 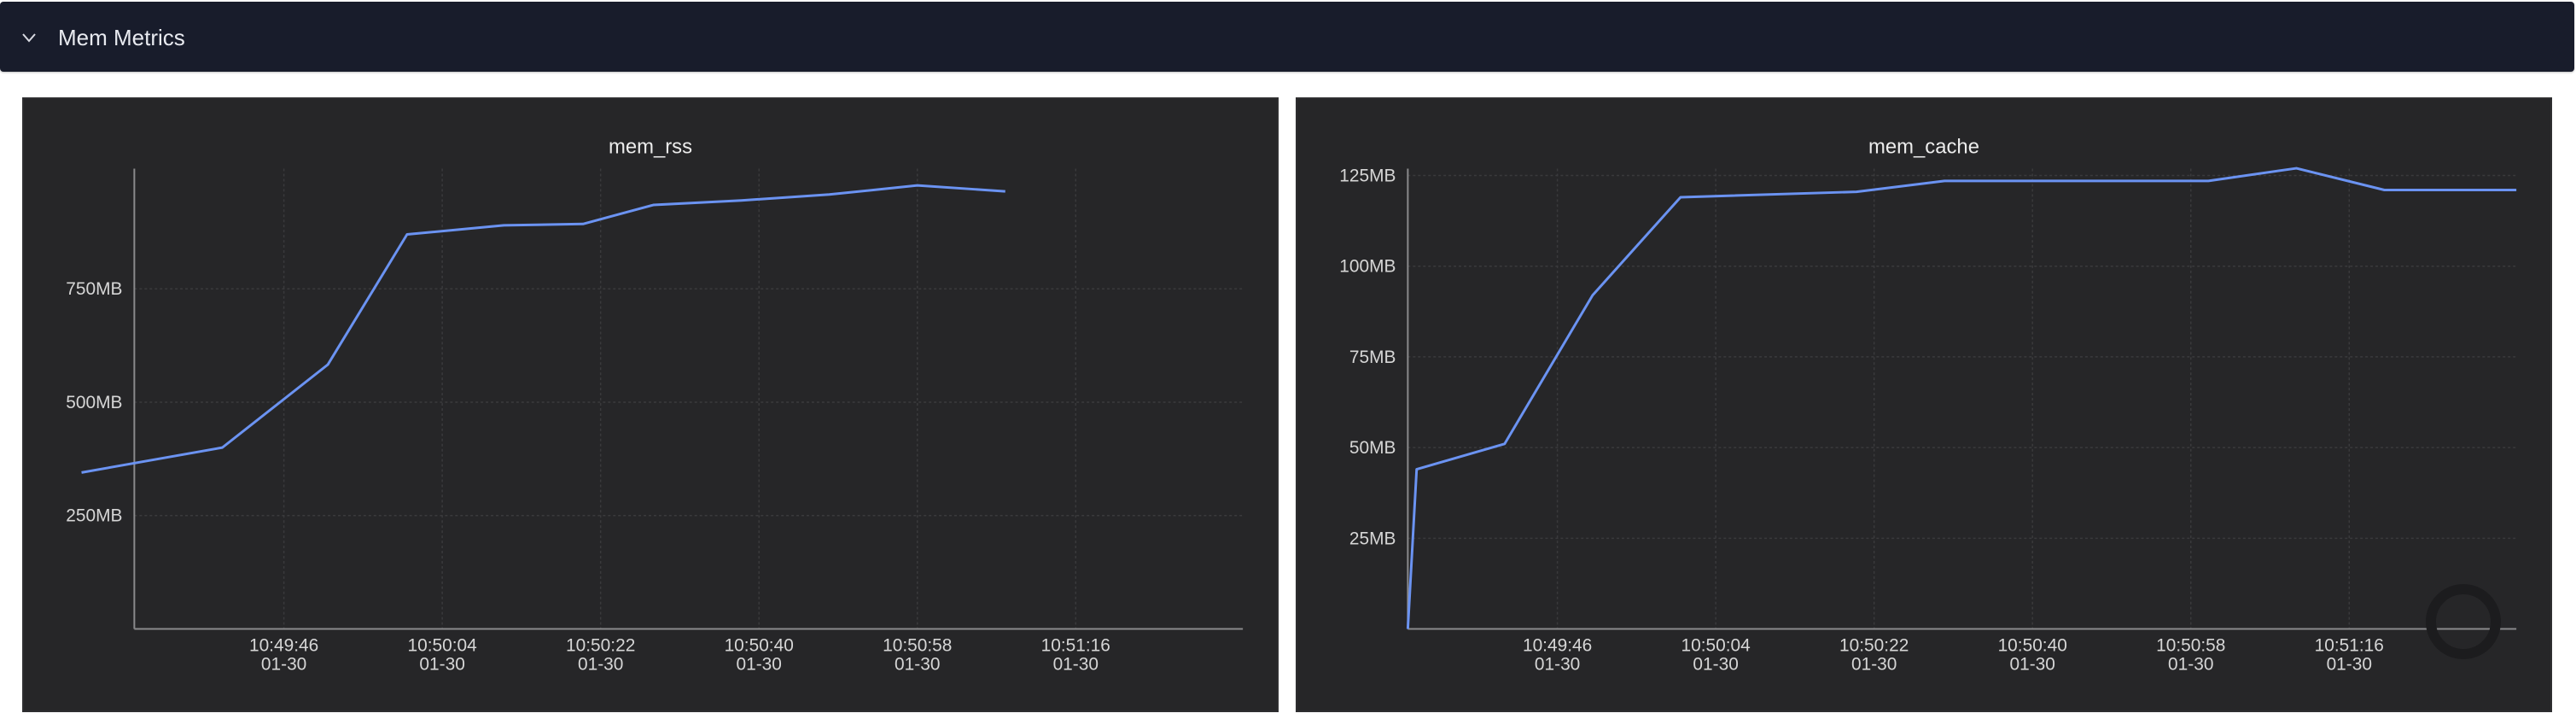 I want to click on loading-spinner-icon, so click(x=2463, y=621).